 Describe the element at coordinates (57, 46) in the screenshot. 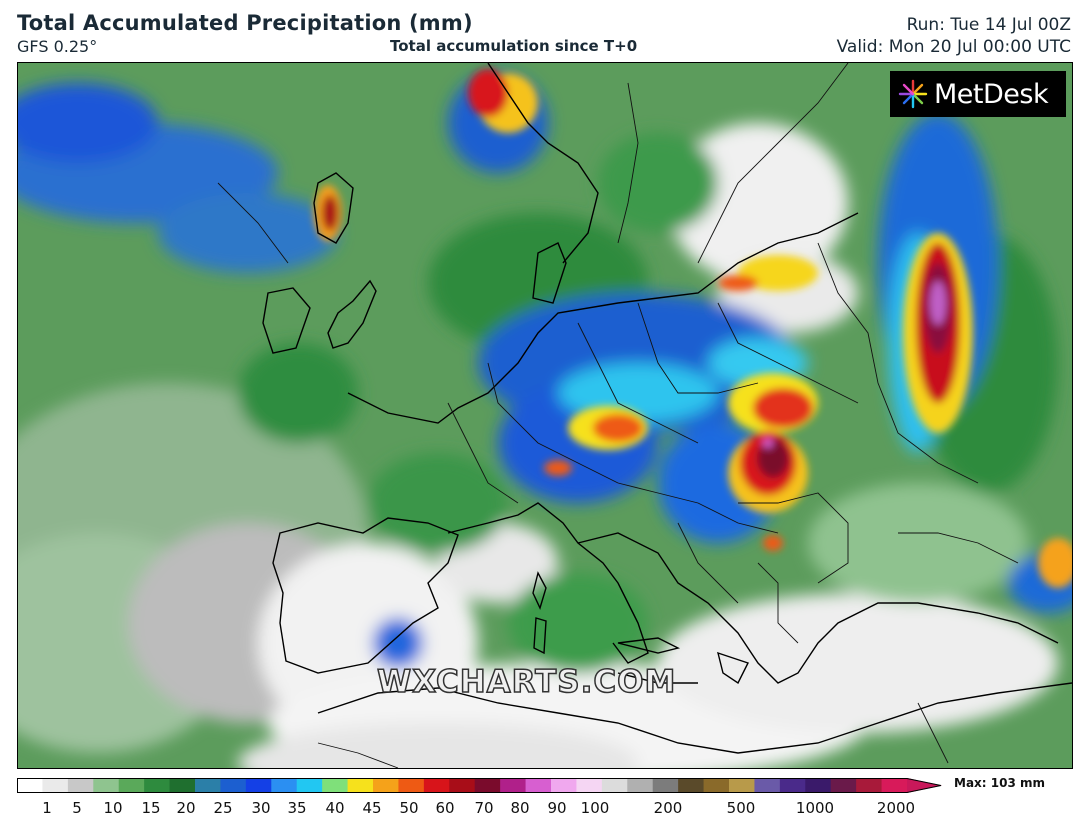

I see `model-label: GFS 0.25°` at that location.